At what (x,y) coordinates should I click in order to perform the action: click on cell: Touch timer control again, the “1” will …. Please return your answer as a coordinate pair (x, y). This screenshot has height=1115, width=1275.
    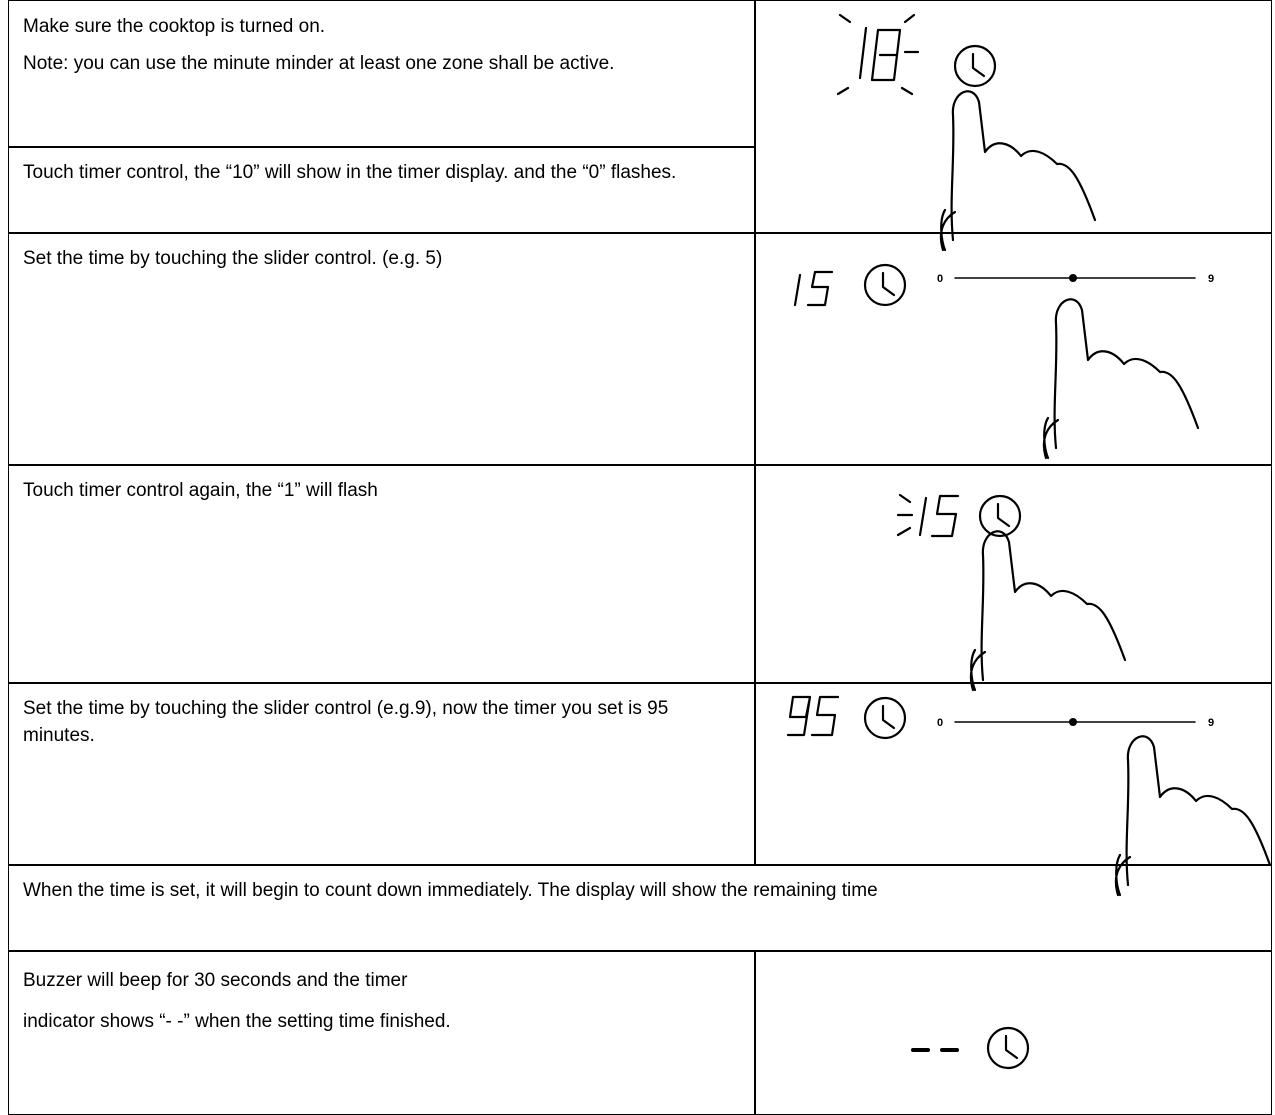
    Looking at the image, I should click on (382, 574).